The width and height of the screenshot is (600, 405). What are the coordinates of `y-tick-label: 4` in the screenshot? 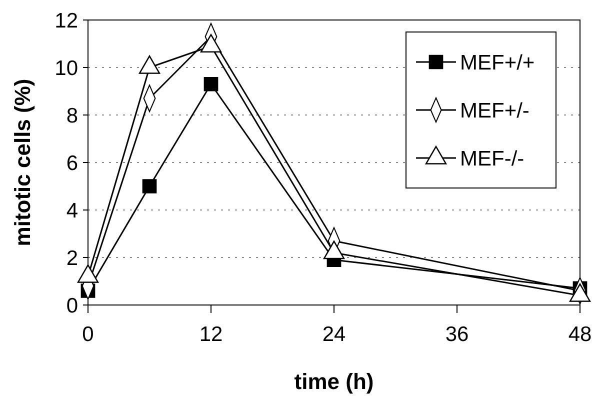 It's located at (72, 210).